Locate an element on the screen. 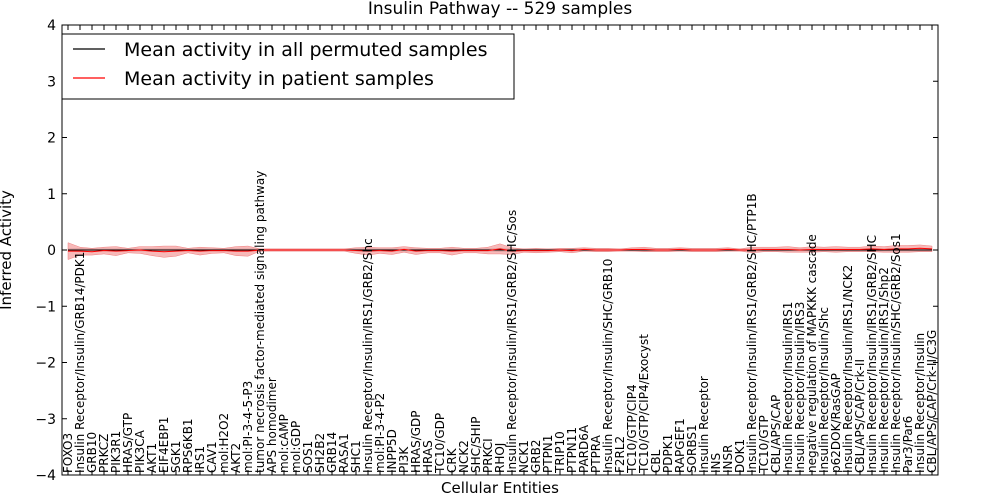 This screenshot has height=500, width=1000. x-tick-label: CBL/APS/CAP/Crk-II/C3G is located at coordinates (932, 401).